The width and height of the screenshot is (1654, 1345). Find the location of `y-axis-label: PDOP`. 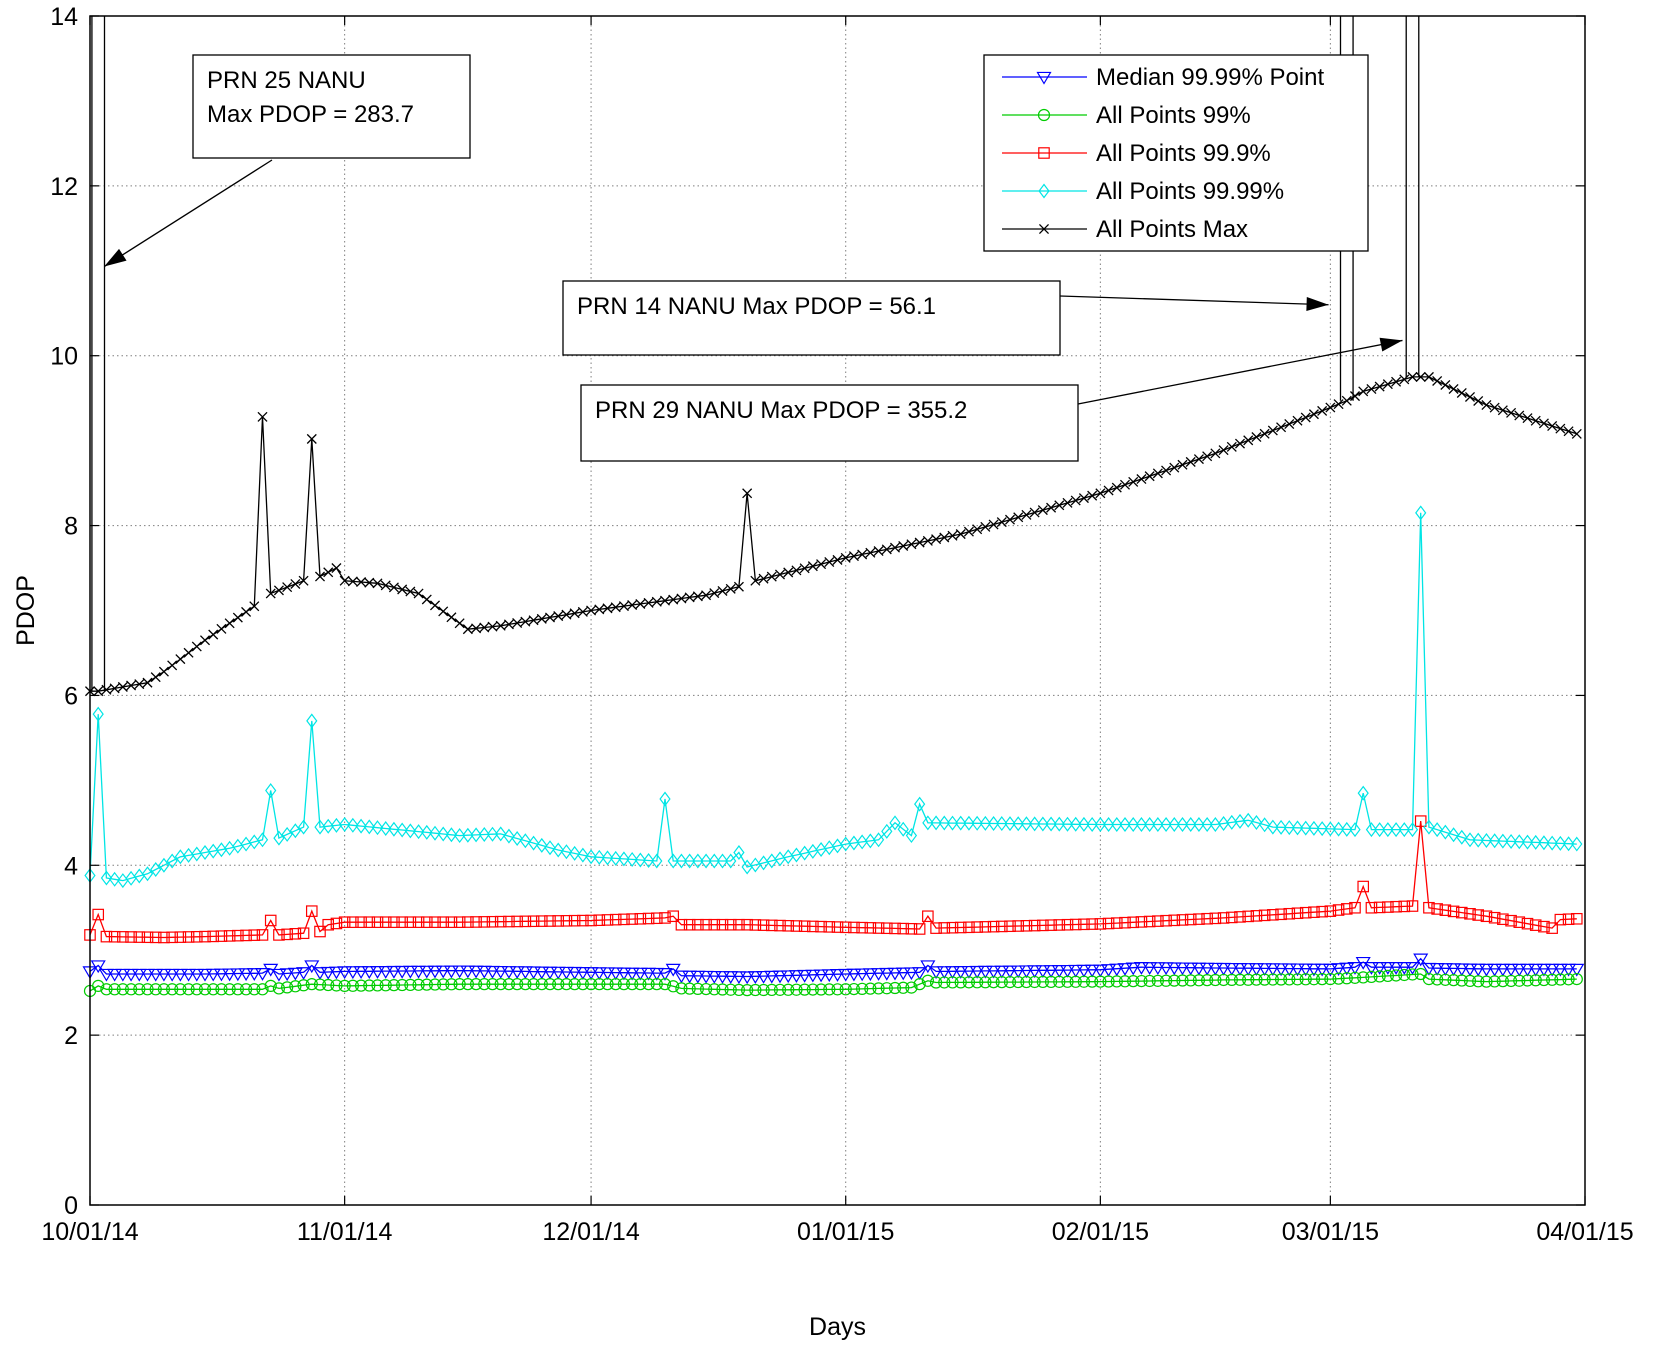

y-axis-label: PDOP is located at coordinates (26, 610).